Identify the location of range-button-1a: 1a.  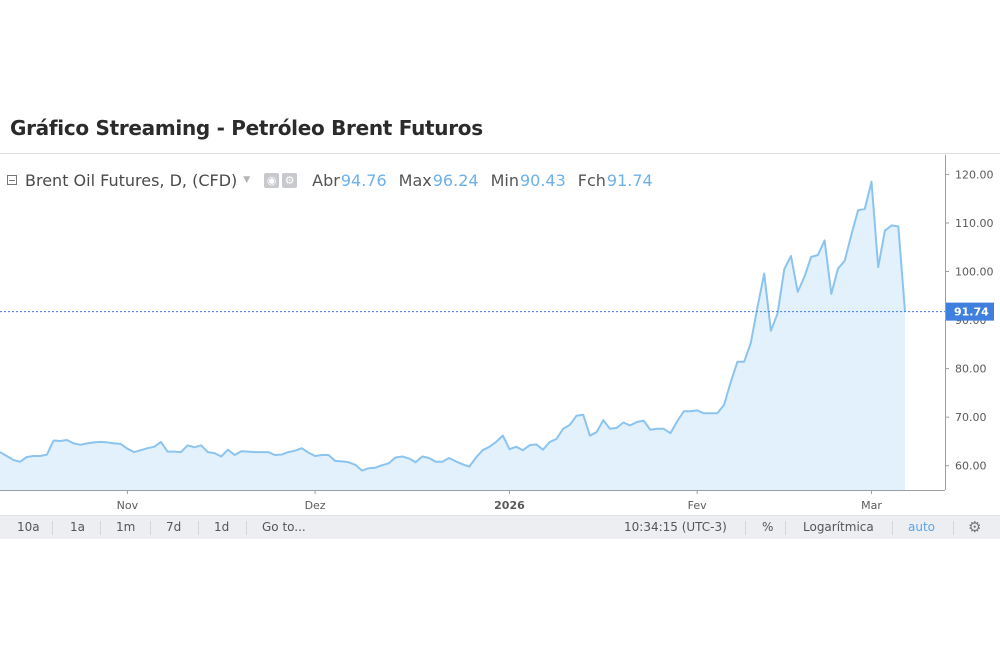
(77, 527).